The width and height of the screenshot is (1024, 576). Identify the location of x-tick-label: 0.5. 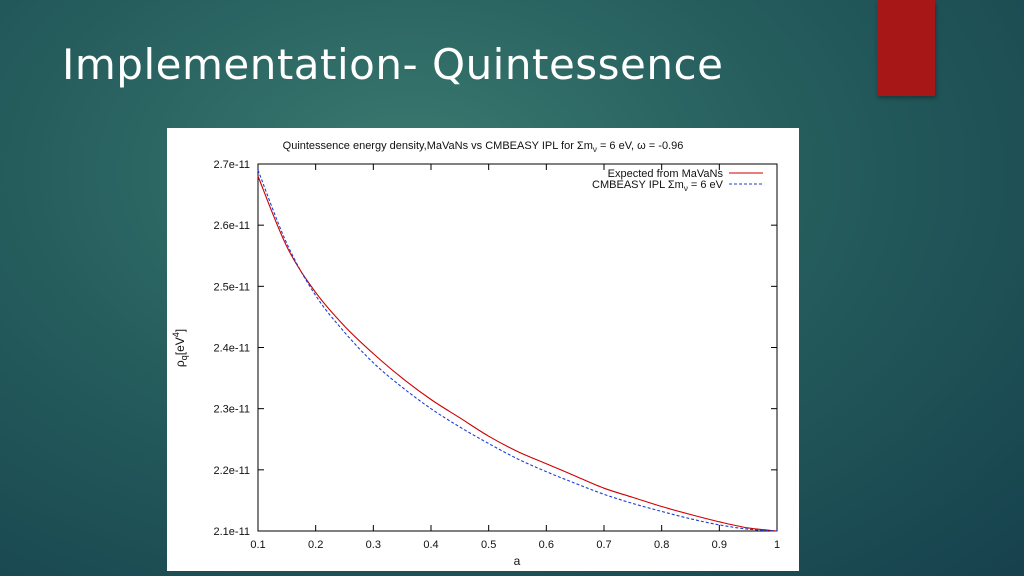
(488, 545).